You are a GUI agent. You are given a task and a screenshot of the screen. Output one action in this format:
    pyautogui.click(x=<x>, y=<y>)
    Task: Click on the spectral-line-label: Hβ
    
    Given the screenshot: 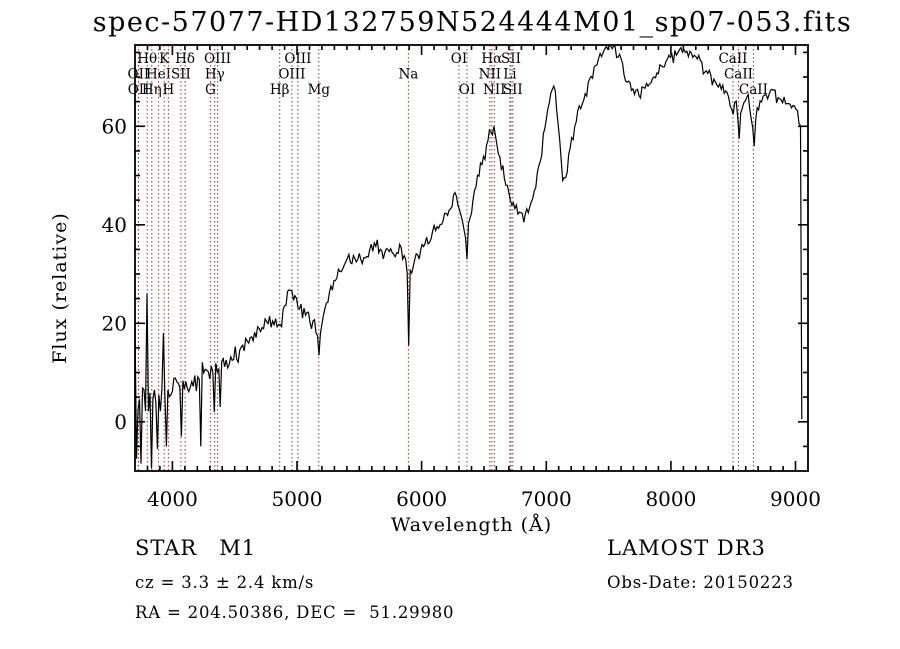 What is the action you would take?
    pyautogui.click(x=280, y=90)
    